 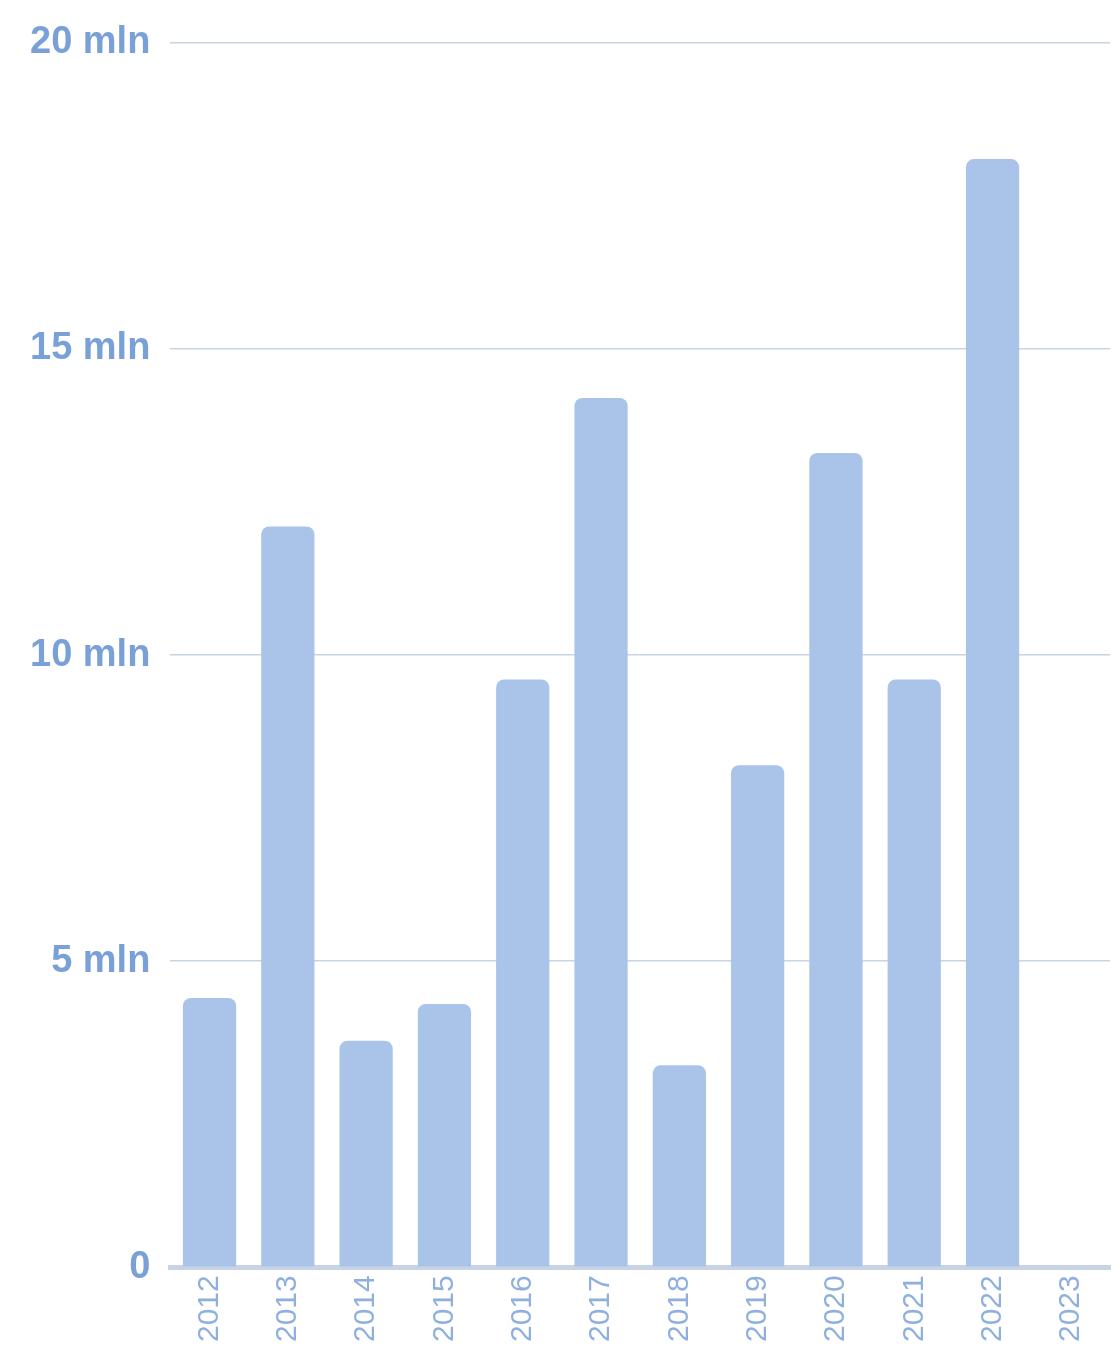 What do you see at coordinates (90, 346) in the screenshot?
I see `y-tick-label: 15 mln` at bounding box center [90, 346].